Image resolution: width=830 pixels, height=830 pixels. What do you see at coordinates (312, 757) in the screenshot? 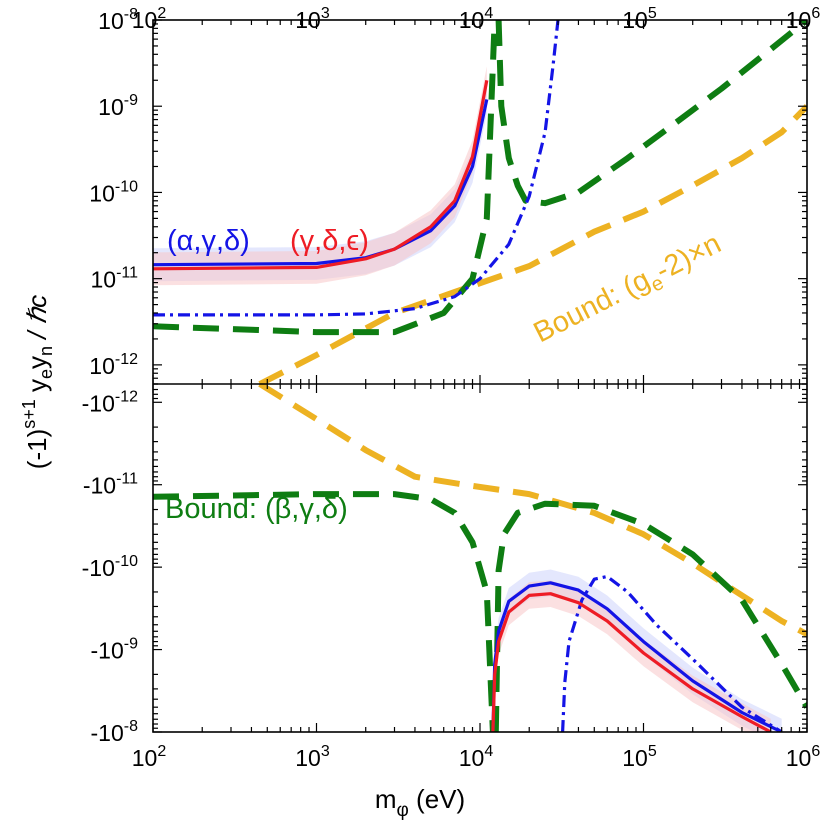
I see `x-tick-label-bottom: 10³` at bounding box center [312, 757].